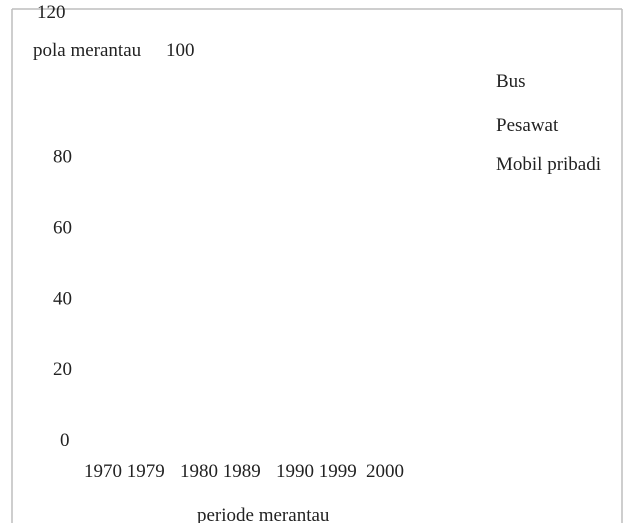 Image resolution: width=625 pixels, height=523 pixels. I want to click on y-tick-label: 0, so click(65, 440).